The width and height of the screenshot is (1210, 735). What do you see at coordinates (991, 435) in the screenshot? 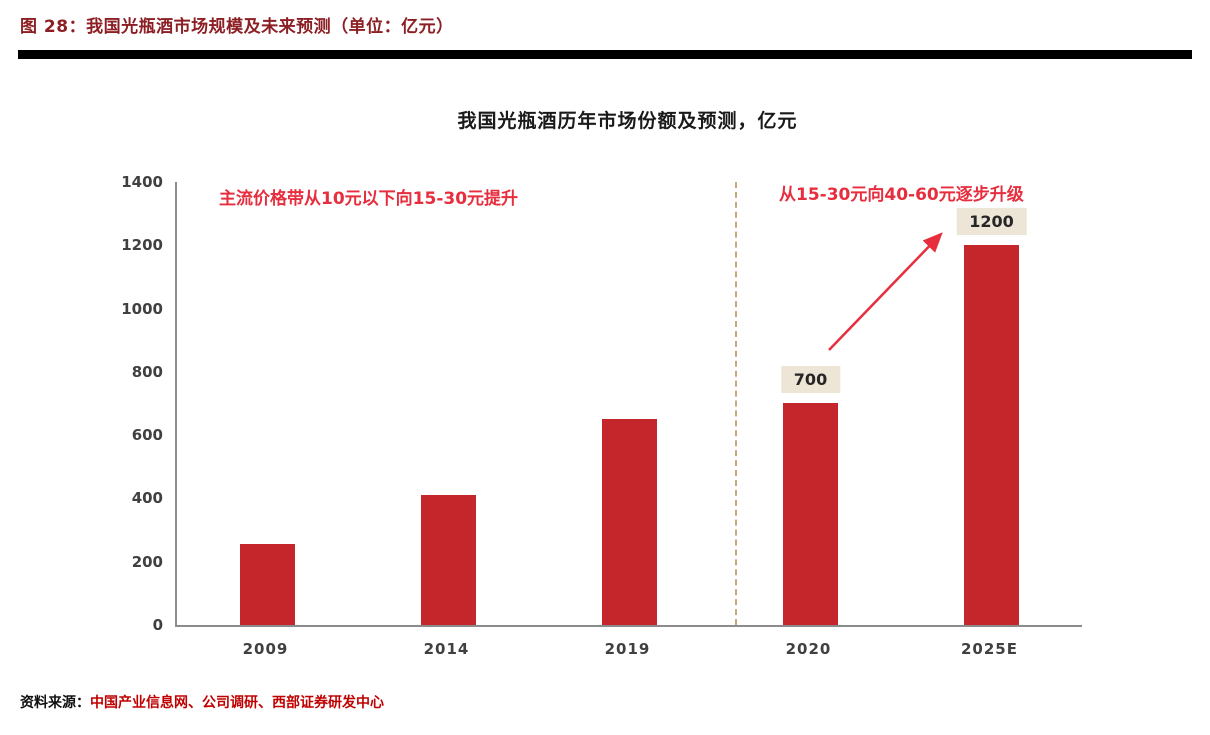
I see `bar-2025E` at bounding box center [991, 435].